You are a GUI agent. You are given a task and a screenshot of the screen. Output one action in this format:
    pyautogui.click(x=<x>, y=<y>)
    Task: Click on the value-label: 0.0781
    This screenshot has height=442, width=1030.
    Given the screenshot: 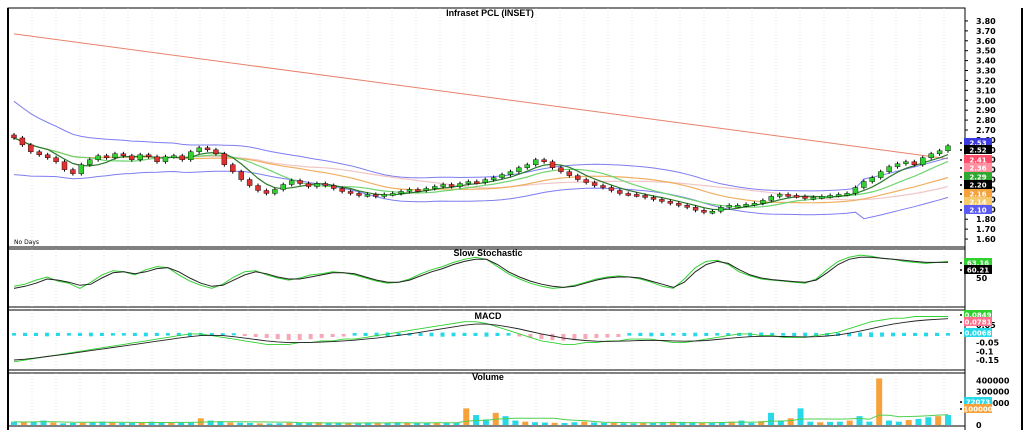 What is the action you would take?
    pyautogui.click(x=977, y=323)
    